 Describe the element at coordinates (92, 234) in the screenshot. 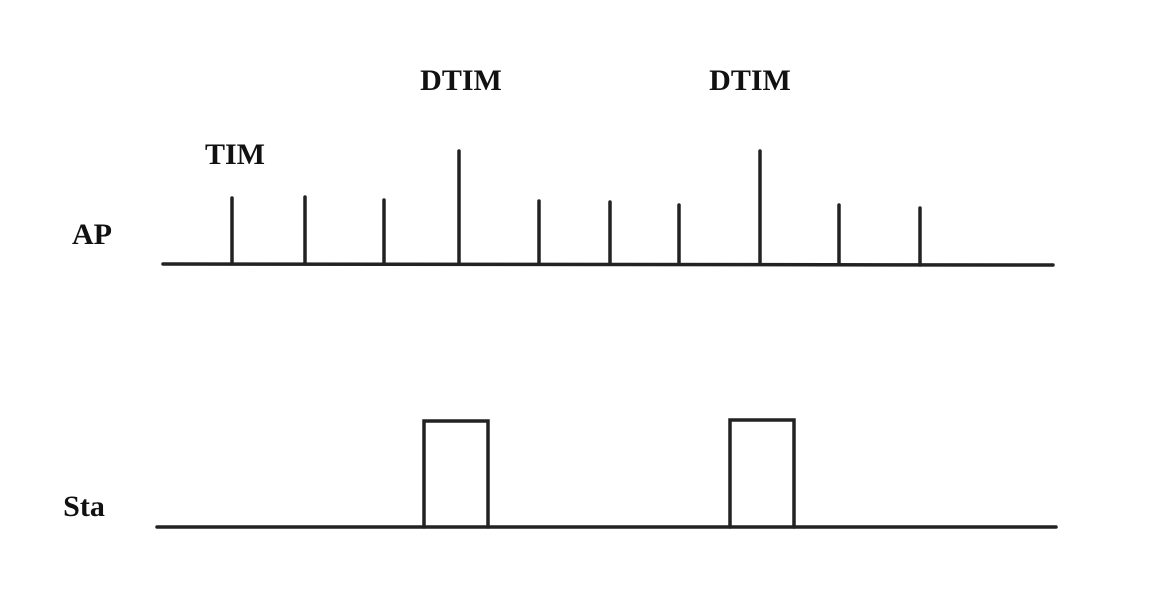

I see `ap-label: AP` at that location.